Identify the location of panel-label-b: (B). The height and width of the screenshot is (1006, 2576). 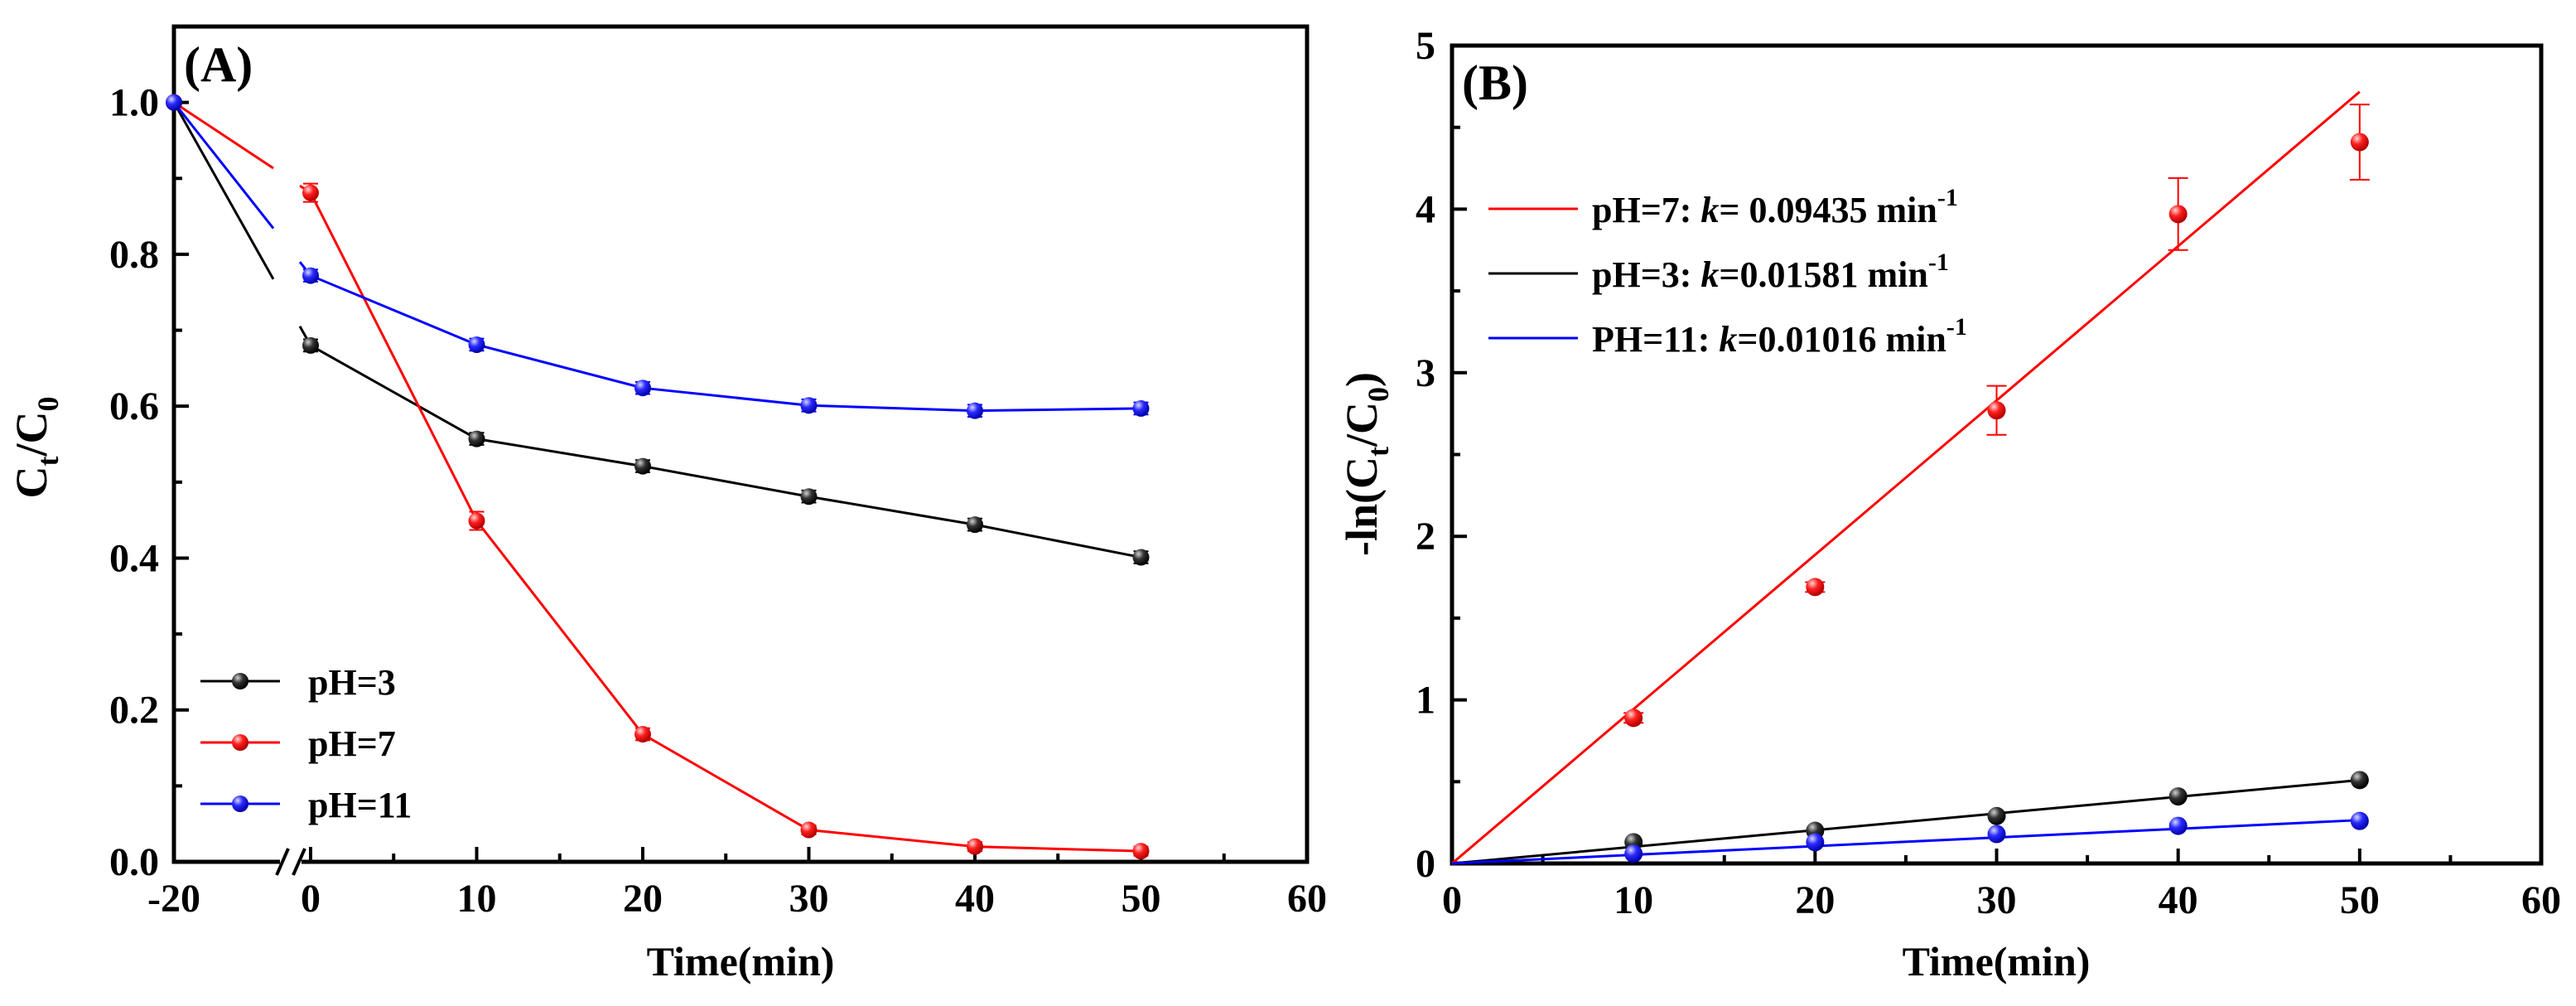
(1495, 83).